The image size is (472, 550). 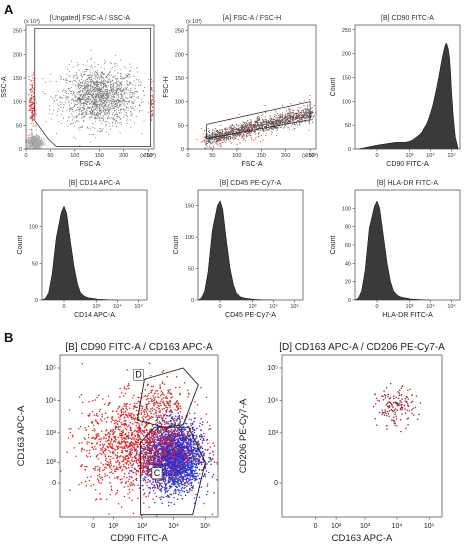 I want to click on scatter-fsc-fsch-frame, so click(x=252, y=87).